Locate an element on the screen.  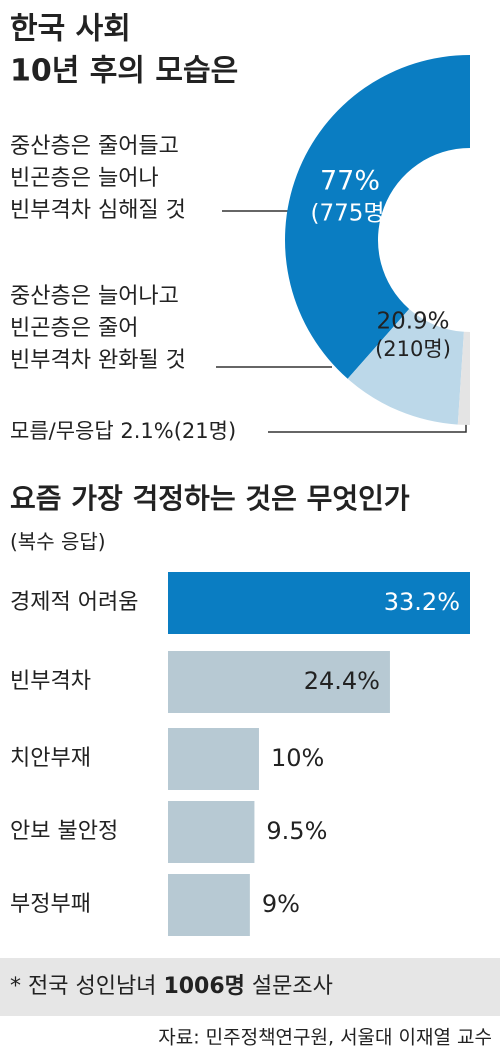
category-label: 빈부격차 심해질 것 is located at coordinates (98, 210).